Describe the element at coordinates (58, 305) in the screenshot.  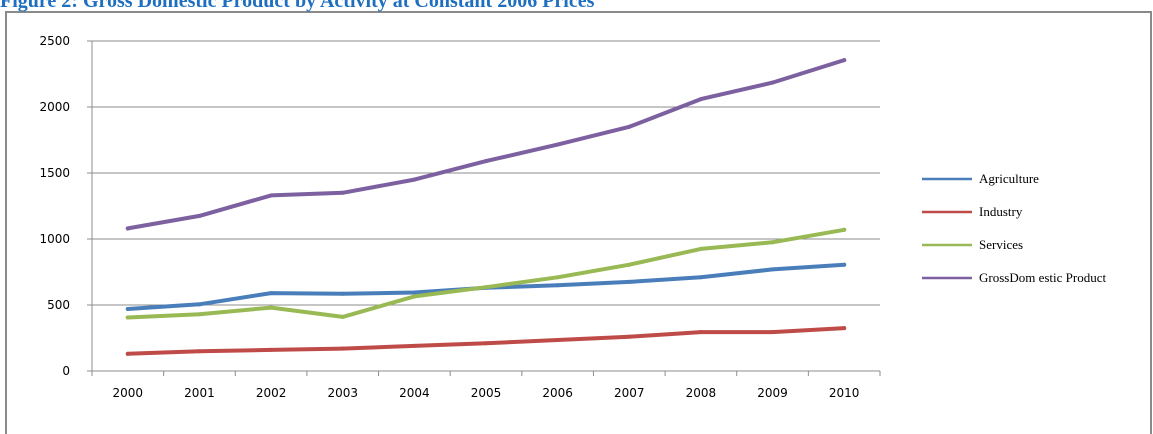
I see `y-tick-label: 500` at that location.